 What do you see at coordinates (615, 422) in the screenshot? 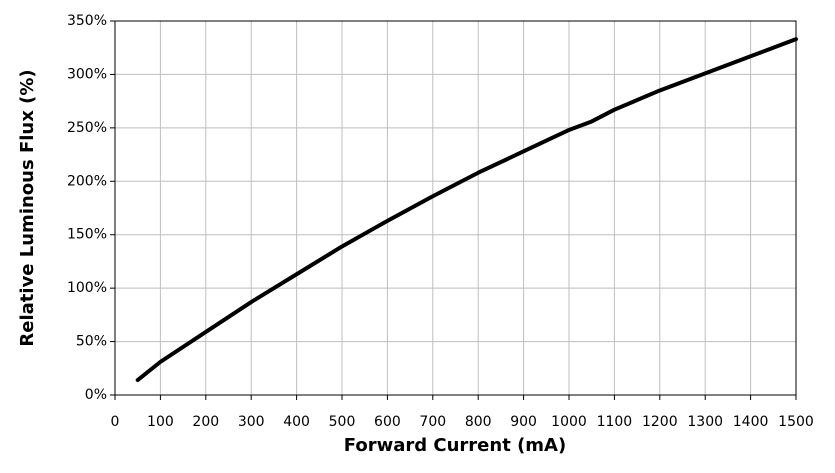
I see `x-tick-label: 1100` at bounding box center [615, 422].